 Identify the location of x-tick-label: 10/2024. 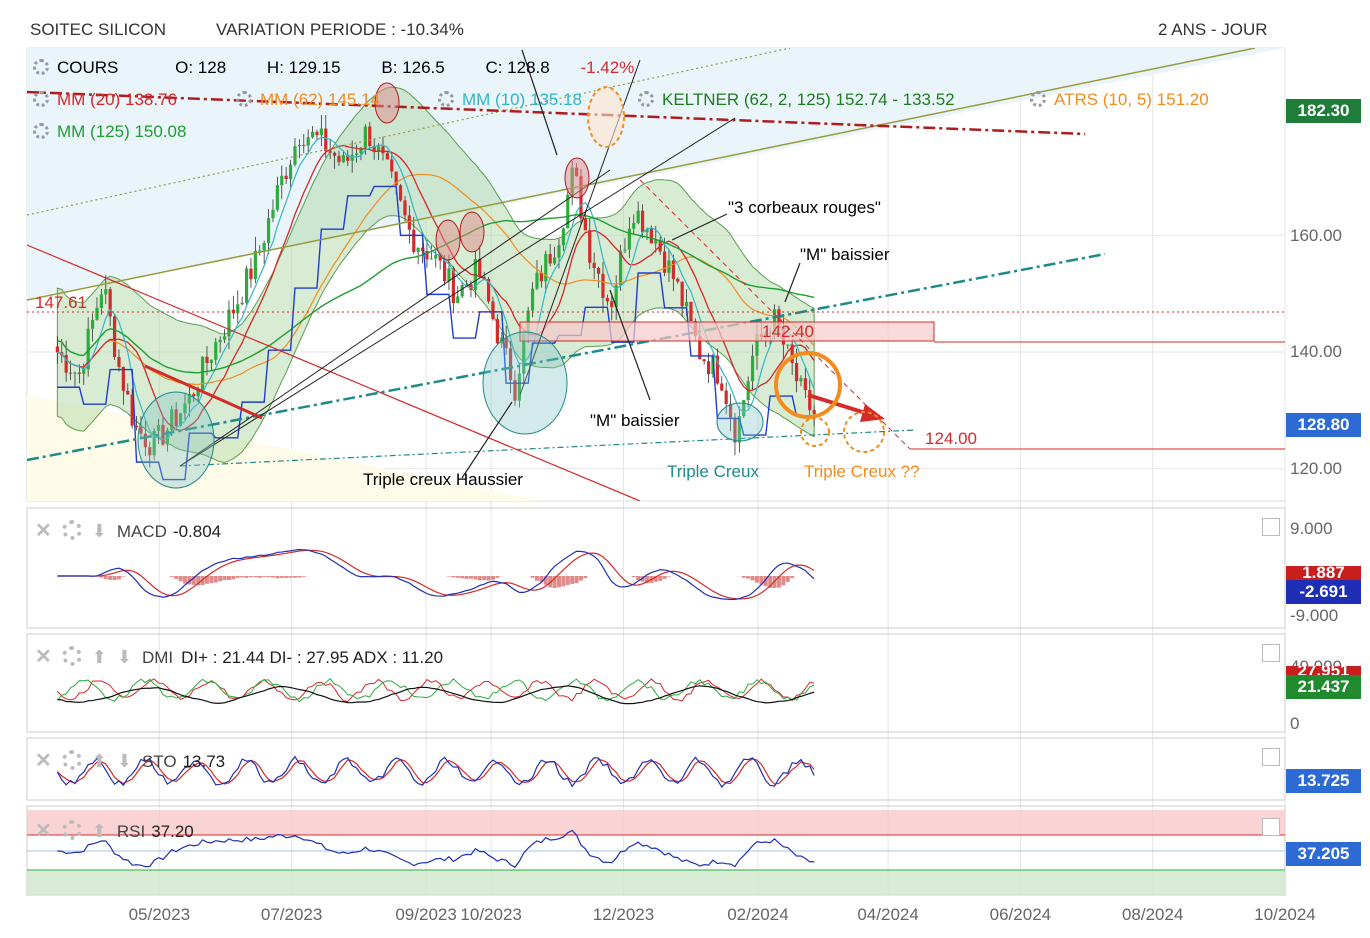
(1285, 914).